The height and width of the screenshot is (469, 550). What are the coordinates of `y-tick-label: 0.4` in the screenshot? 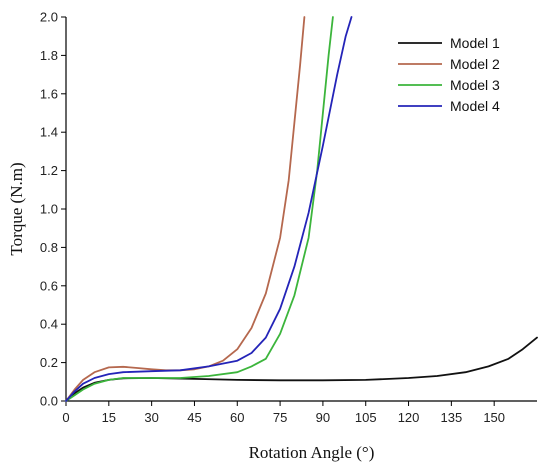 It's located at (49, 324).